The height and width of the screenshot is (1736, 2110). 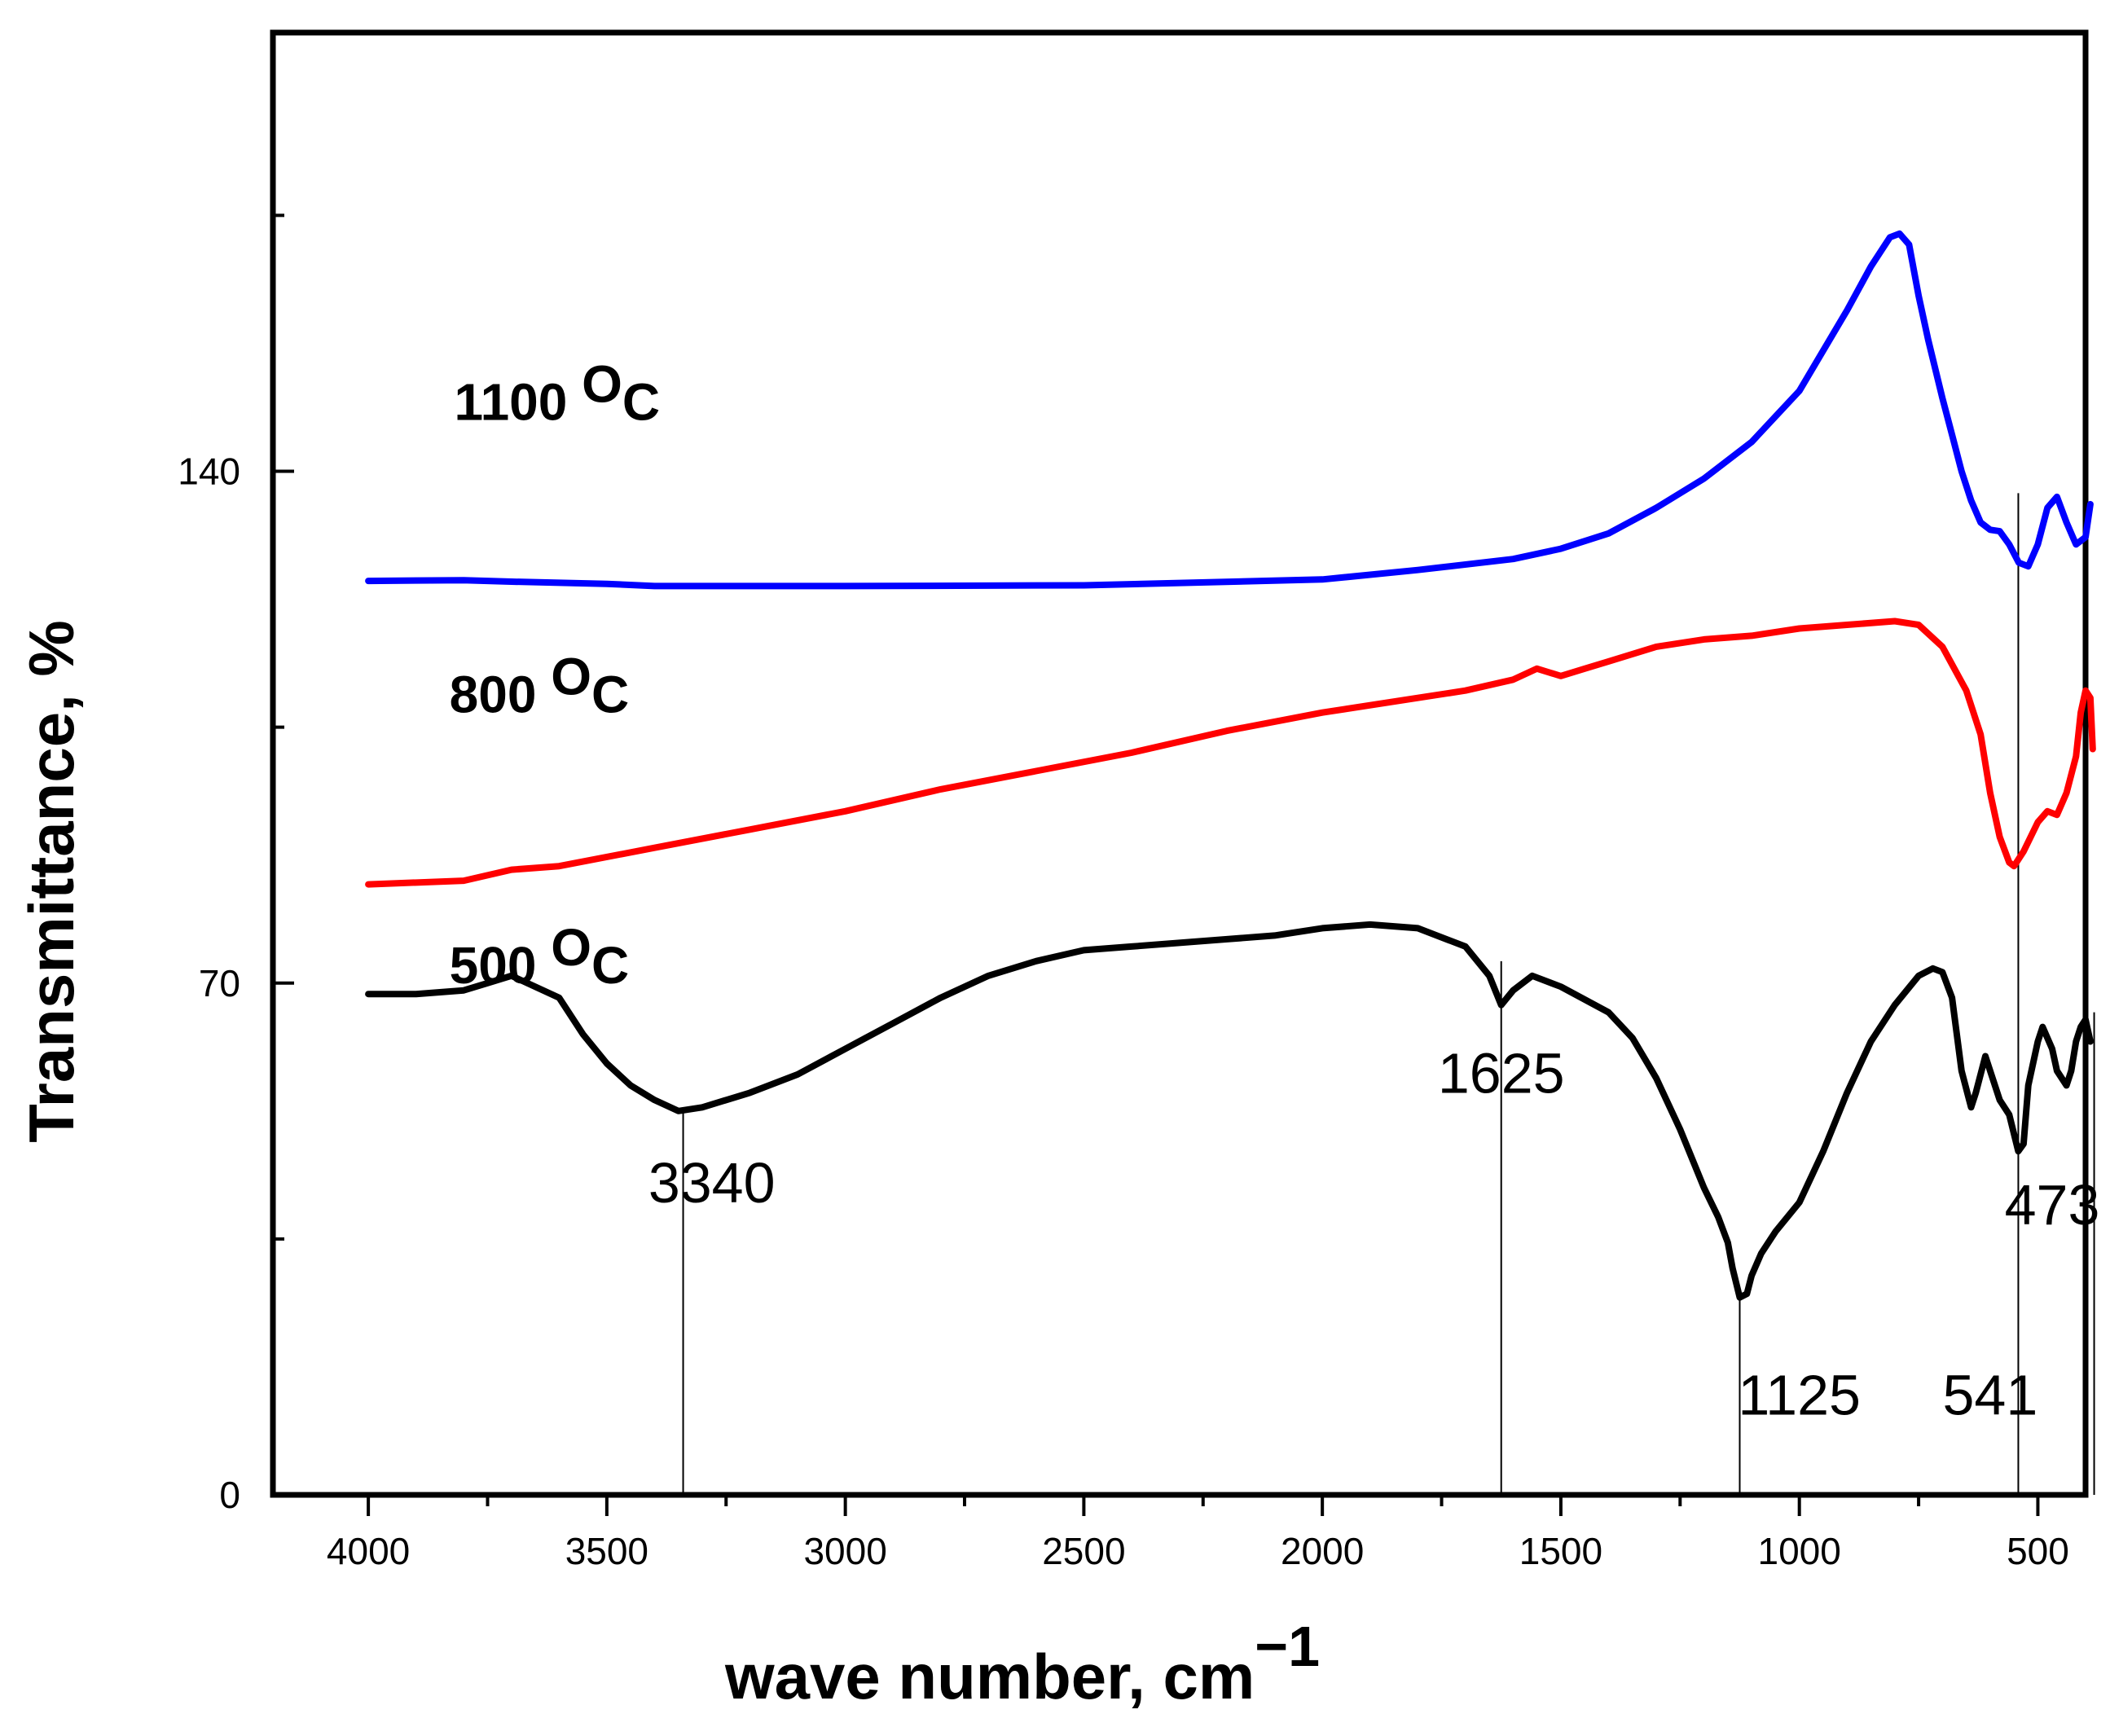 I want to click on peak-label-541: 541, so click(x=1989, y=1394).